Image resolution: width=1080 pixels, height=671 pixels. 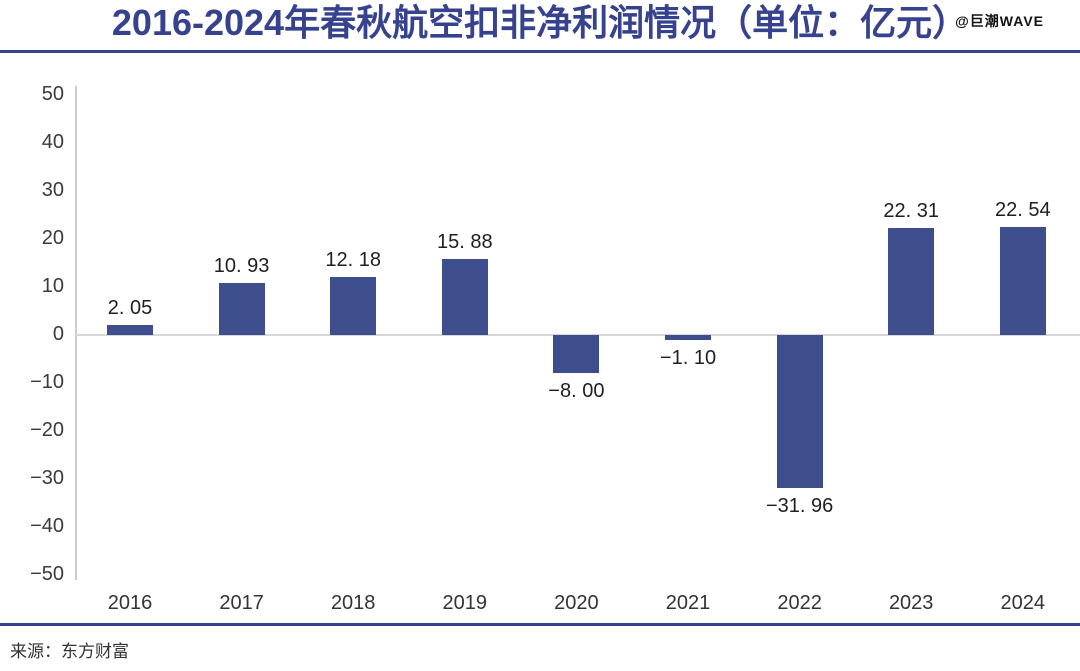 I want to click on y-axis-label: 40, so click(x=52, y=142).